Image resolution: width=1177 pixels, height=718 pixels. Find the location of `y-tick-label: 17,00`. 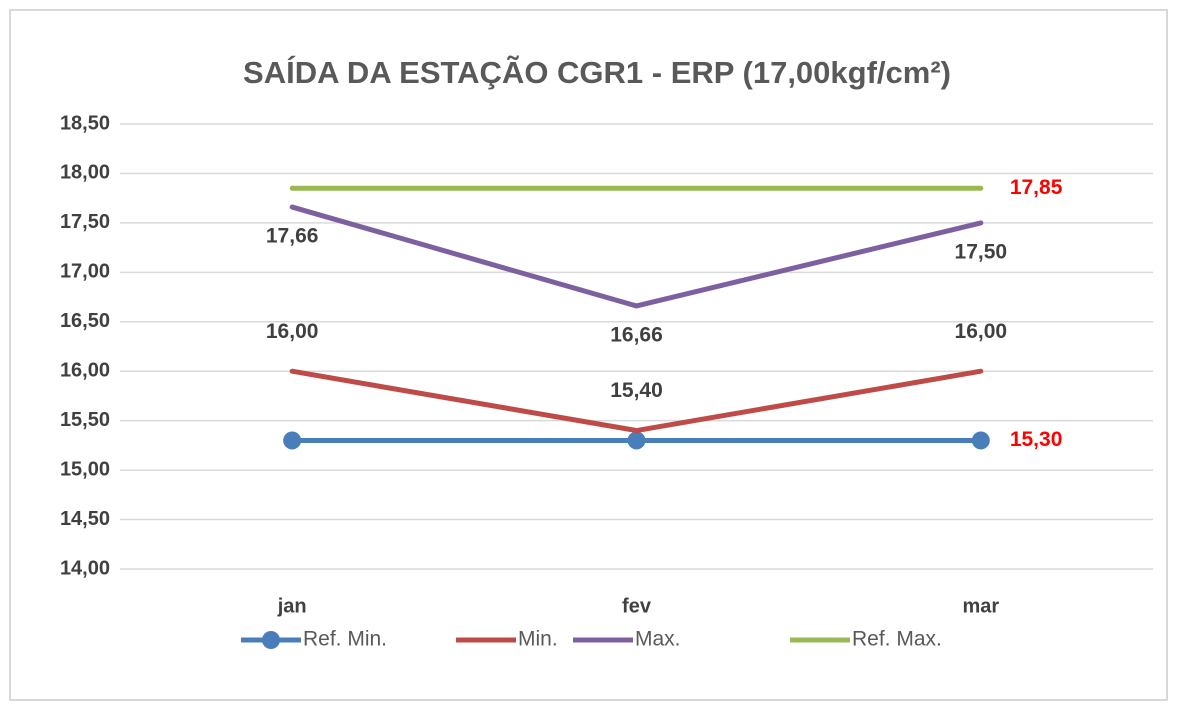

y-tick-label: 17,00 is located at coordinates (85, 272).